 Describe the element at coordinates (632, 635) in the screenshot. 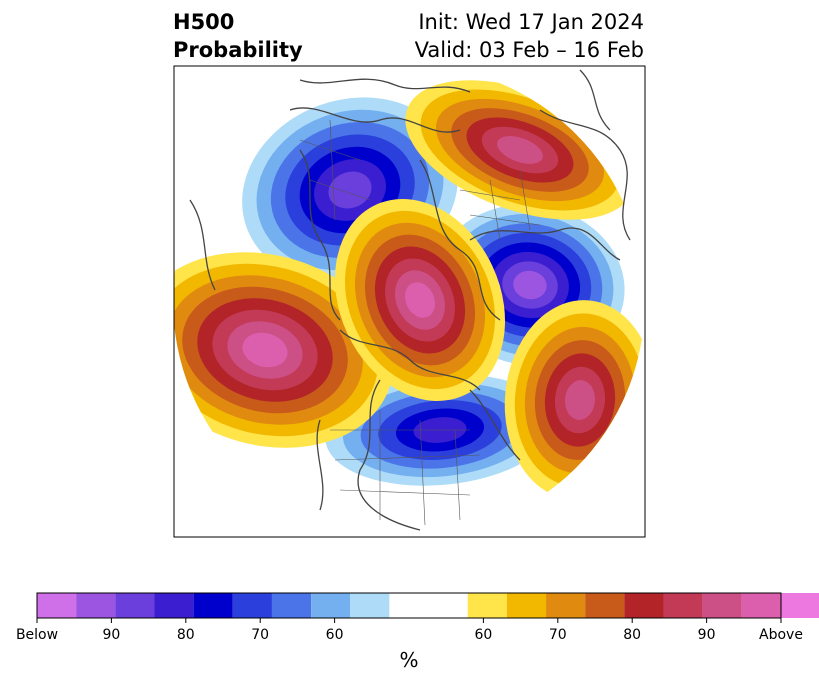

I see `colorbar-tick-label-7: 80` at that location.